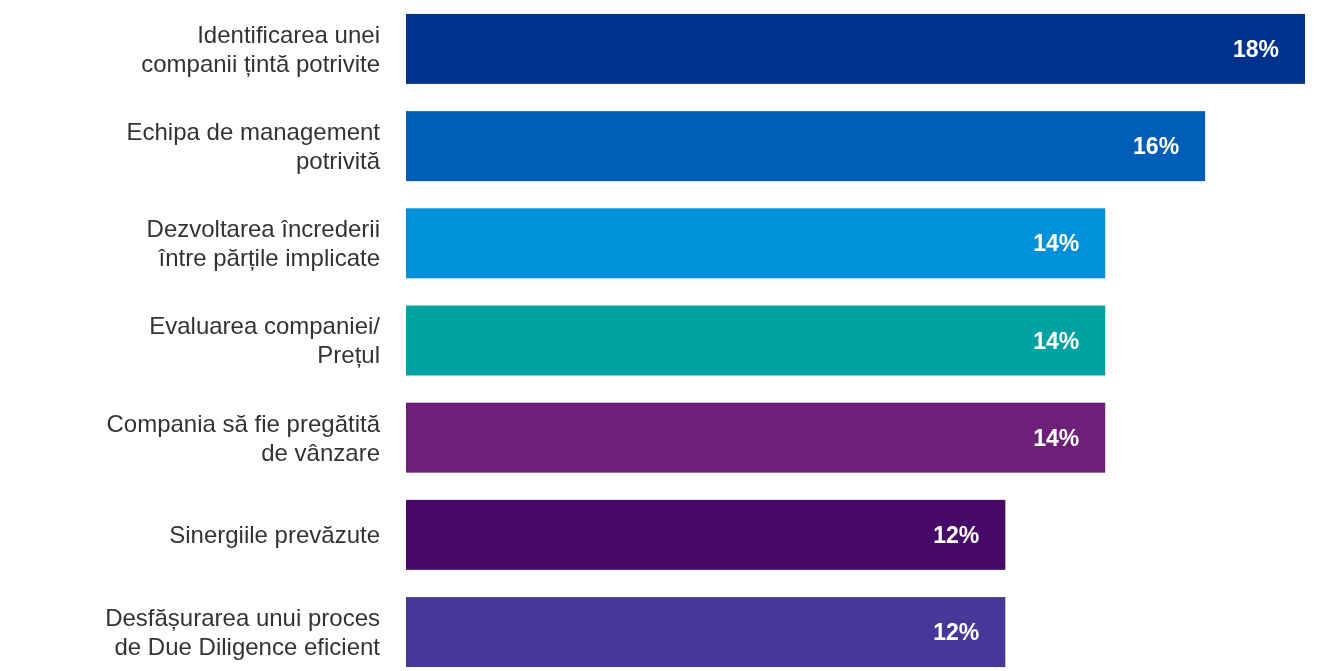 This screenshot has width=1321, height=671. Describe the element at coordinates (253, 146) in the screenshot. I see `y-tick-label: Echipa de management potrivită` at that location.